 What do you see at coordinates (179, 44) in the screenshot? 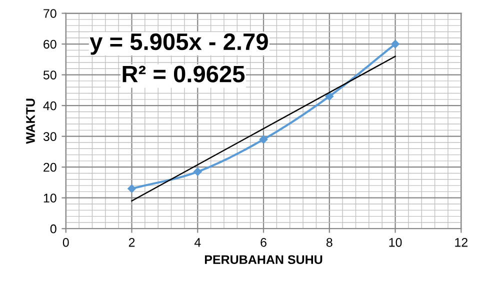
I see `annotation: y = 5.905x - 2.79` at bounding box center [179, 44].